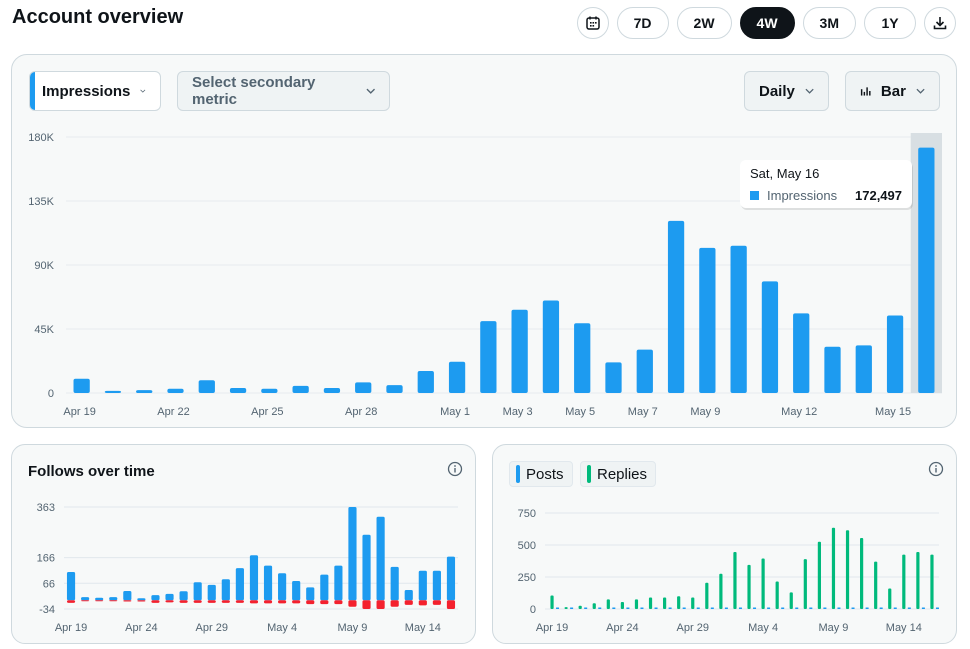  I want to click on calendar-button, so click(592, 23).